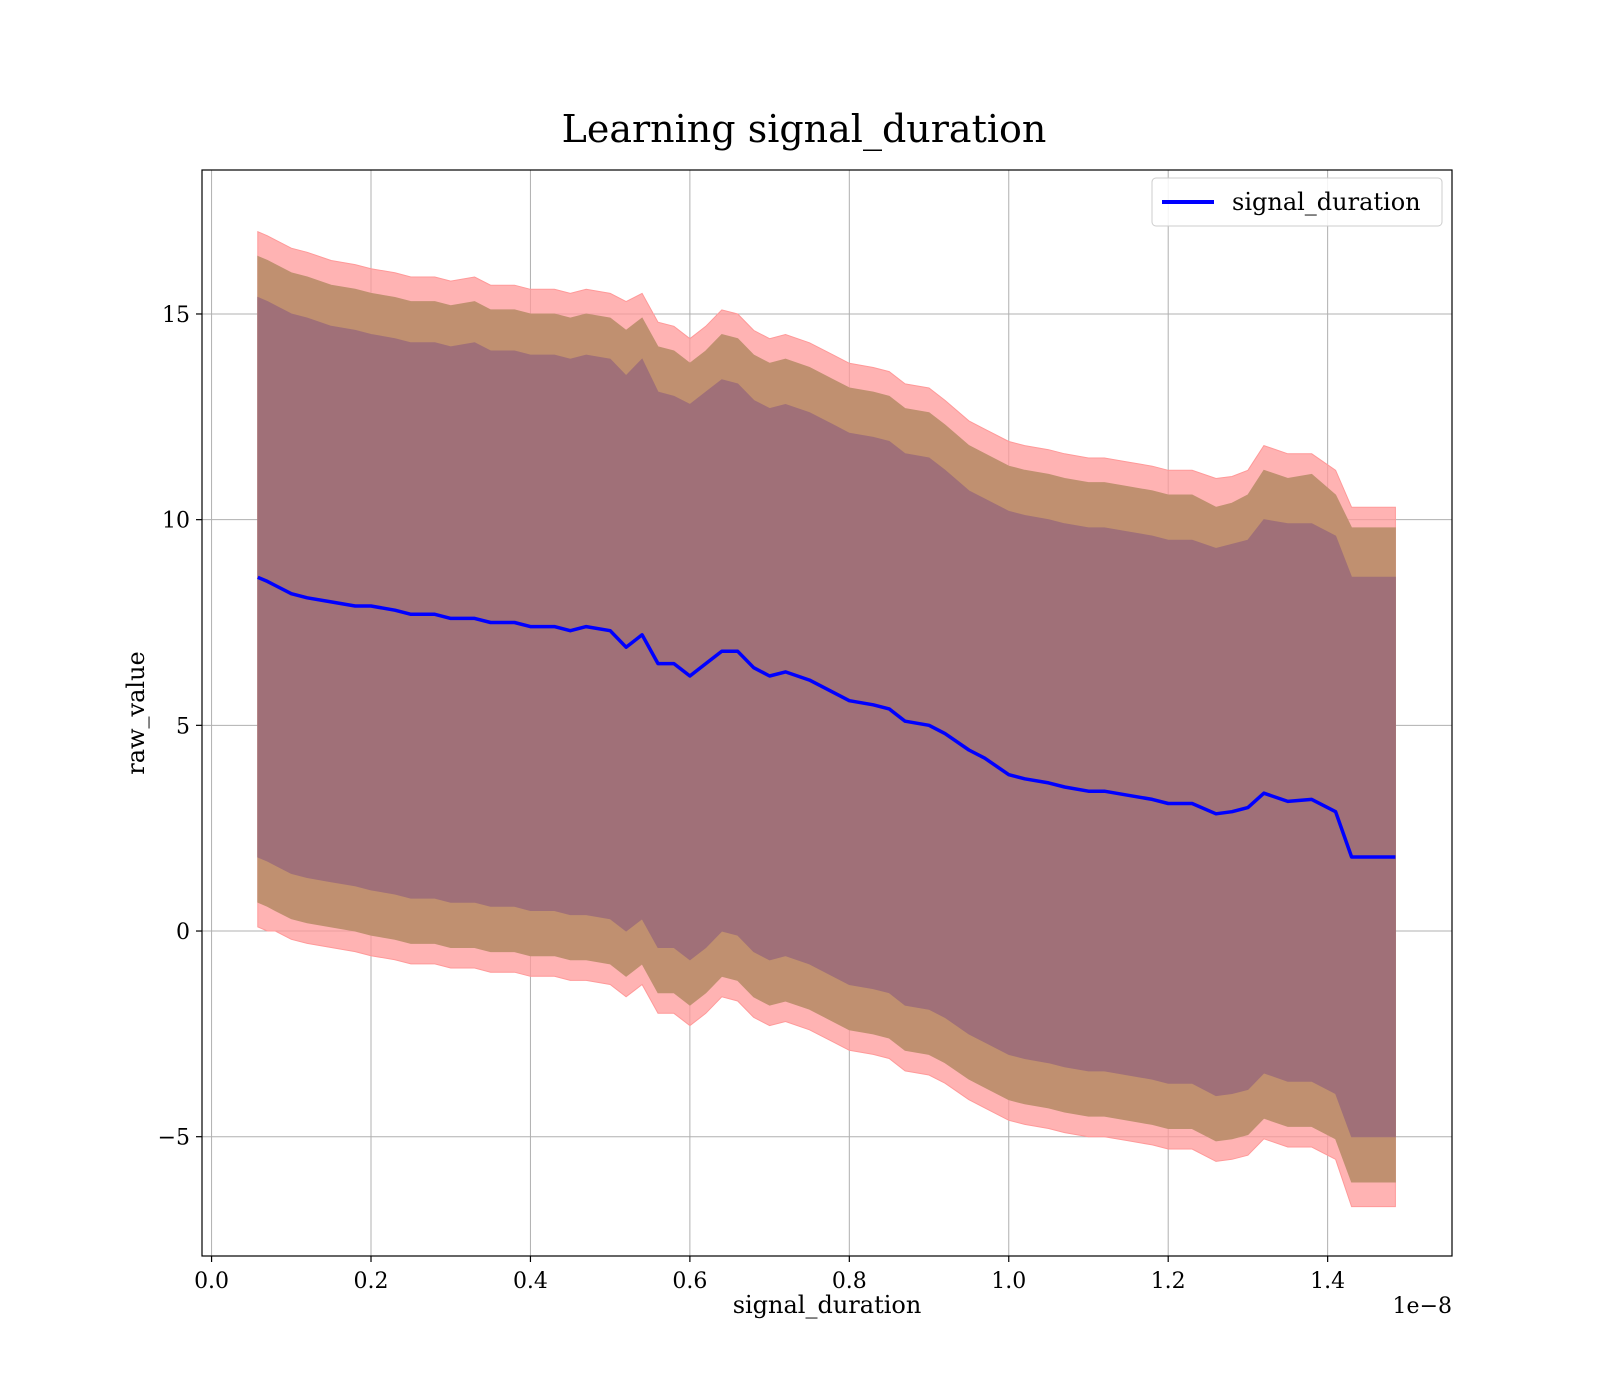  Describe the element at coordinates (174, 1138) in the screenshot. I see `y-tick-label-0: −5` at that location.